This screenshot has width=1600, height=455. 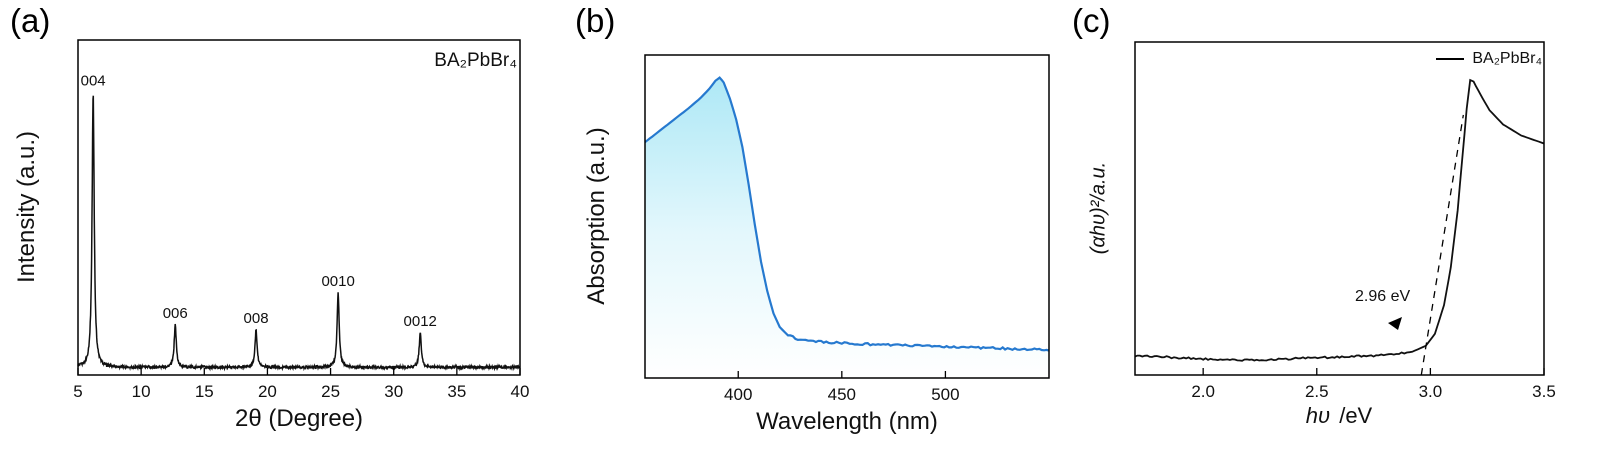 I want to click on x-tick-label: 5, so click(x=77, y=391).